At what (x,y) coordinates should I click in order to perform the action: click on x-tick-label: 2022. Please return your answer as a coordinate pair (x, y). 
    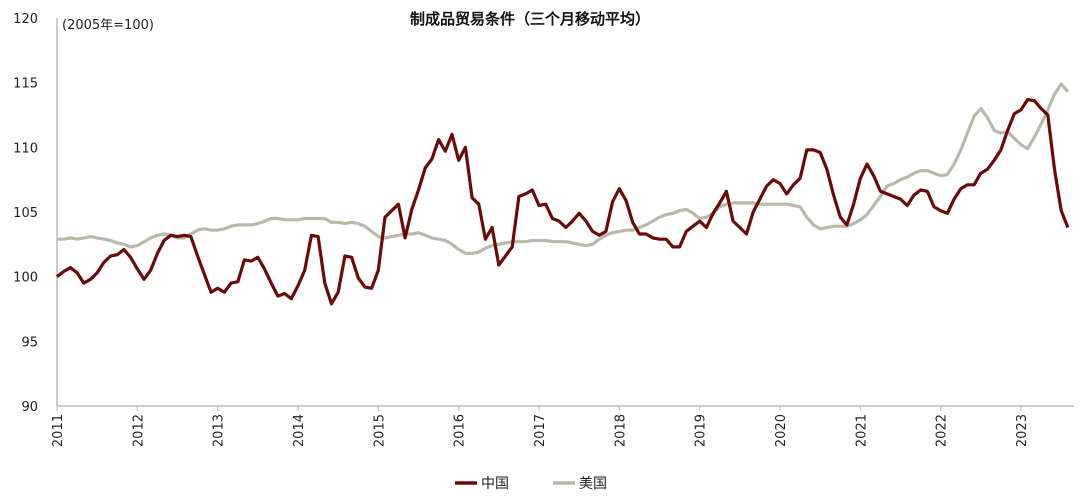
    Looking at the image, I should click on (942, 430).